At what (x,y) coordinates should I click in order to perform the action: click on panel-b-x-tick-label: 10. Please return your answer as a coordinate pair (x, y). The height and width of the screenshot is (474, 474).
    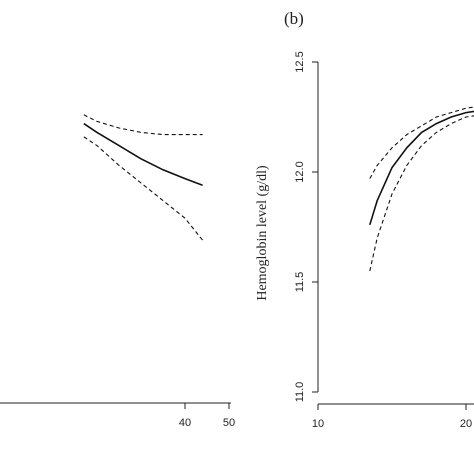
    Looking at the image, I should click on (318, 424).